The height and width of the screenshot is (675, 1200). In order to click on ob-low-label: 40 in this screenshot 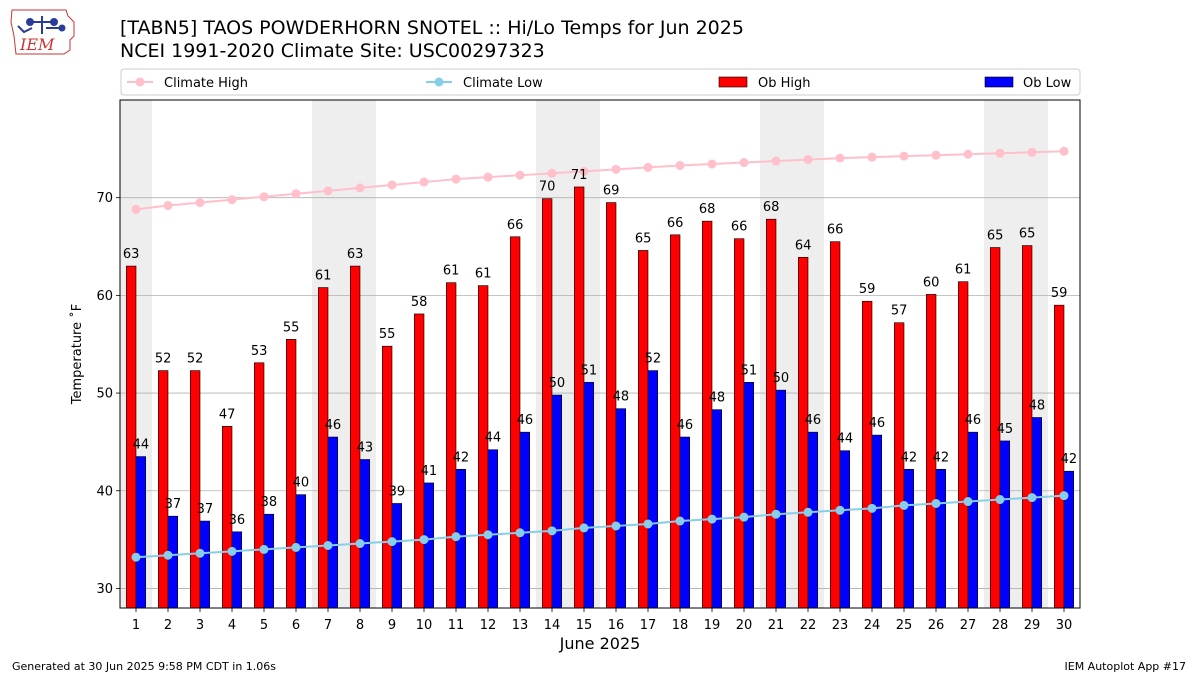, I will do `click(301, 483)`.